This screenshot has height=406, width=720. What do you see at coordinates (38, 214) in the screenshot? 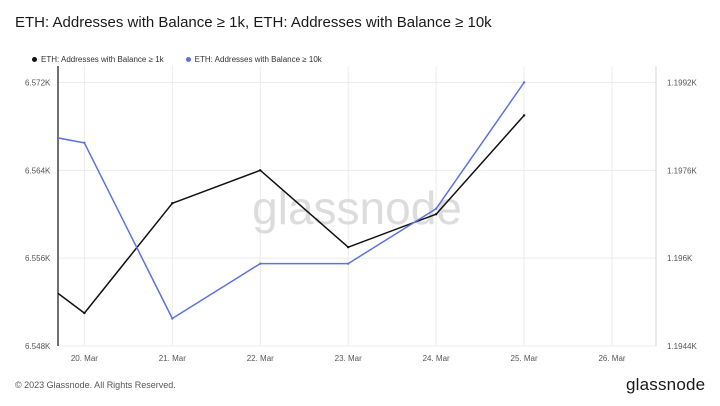
I see `left-axis-ticks: 6.548K 6.556K 6.564K 6.572K` at bounding box center [38, 214].